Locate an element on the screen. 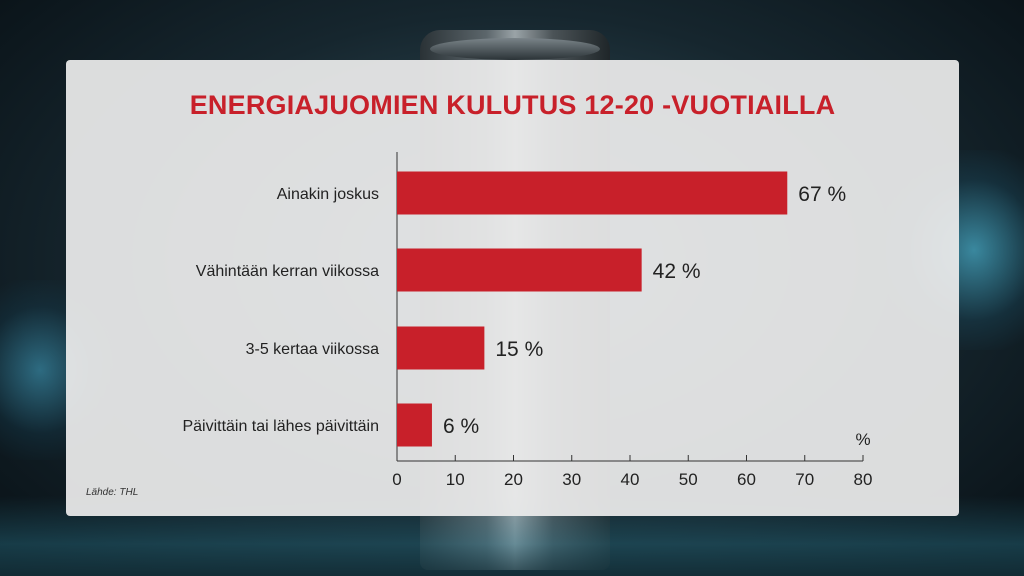  background-can-lid is located at coordinates (515, 49).